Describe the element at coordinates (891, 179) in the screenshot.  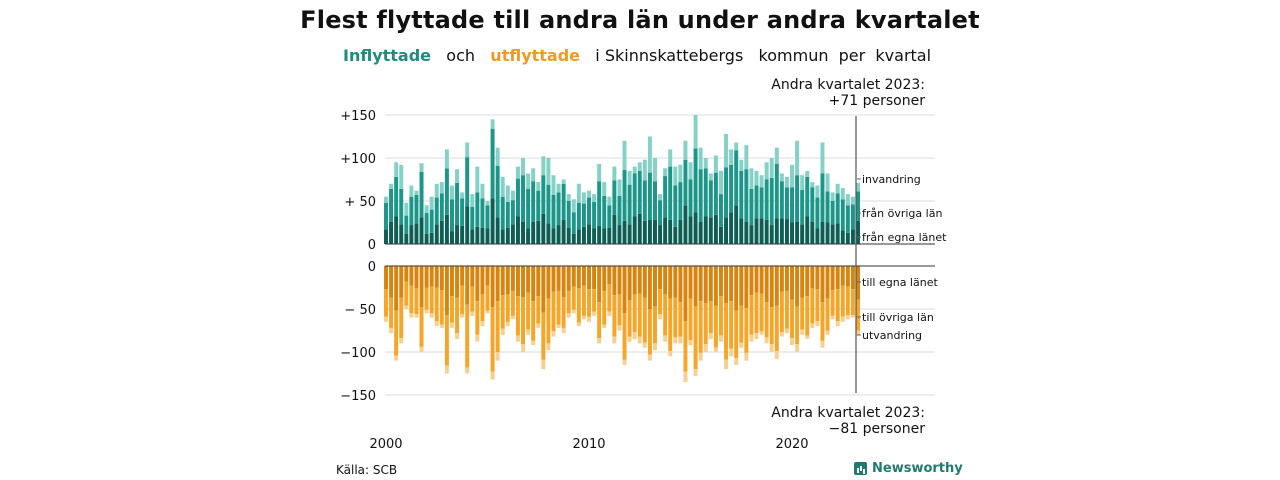
I see `label-in-abroad: invandring` at that location.